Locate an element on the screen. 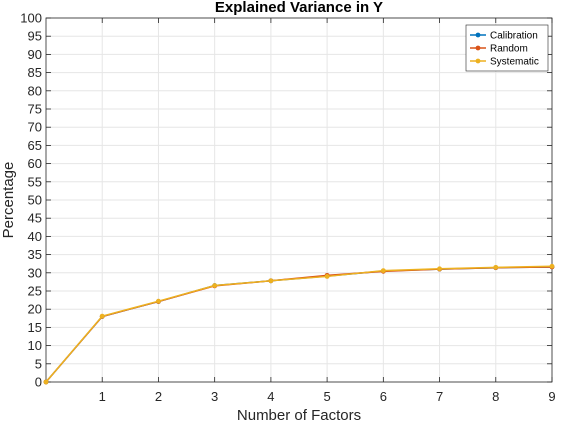  y-tick-label: 80 is located at coordinates (35, 90).